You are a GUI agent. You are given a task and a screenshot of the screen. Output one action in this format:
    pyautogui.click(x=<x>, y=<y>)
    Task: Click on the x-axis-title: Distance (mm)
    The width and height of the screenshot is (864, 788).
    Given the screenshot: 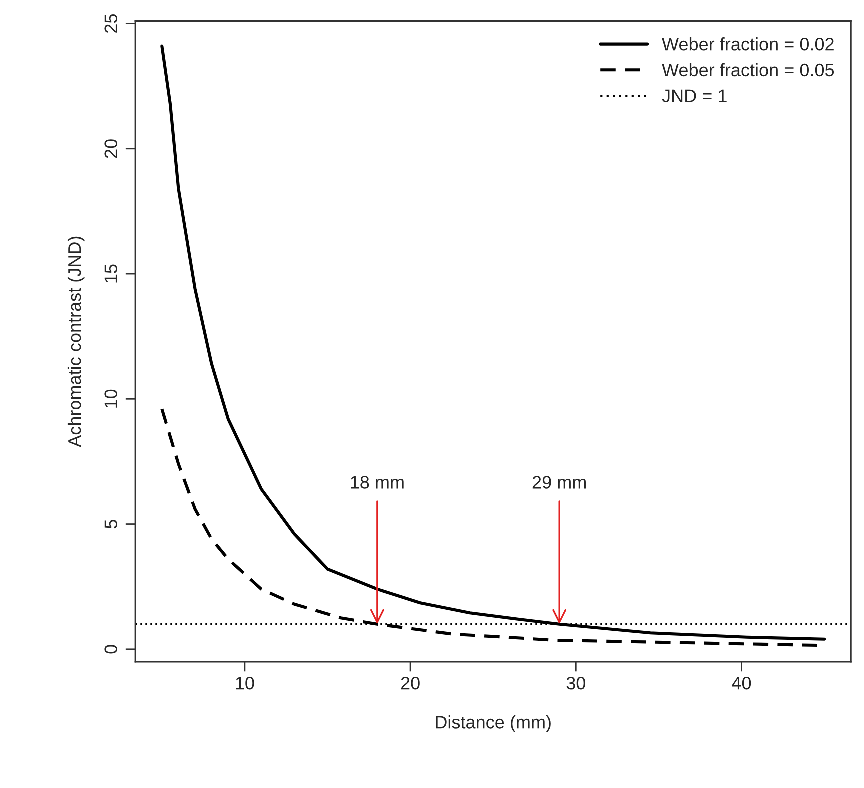 What is the action you would take?
    pyautogui.click(x=493, y=724)
    